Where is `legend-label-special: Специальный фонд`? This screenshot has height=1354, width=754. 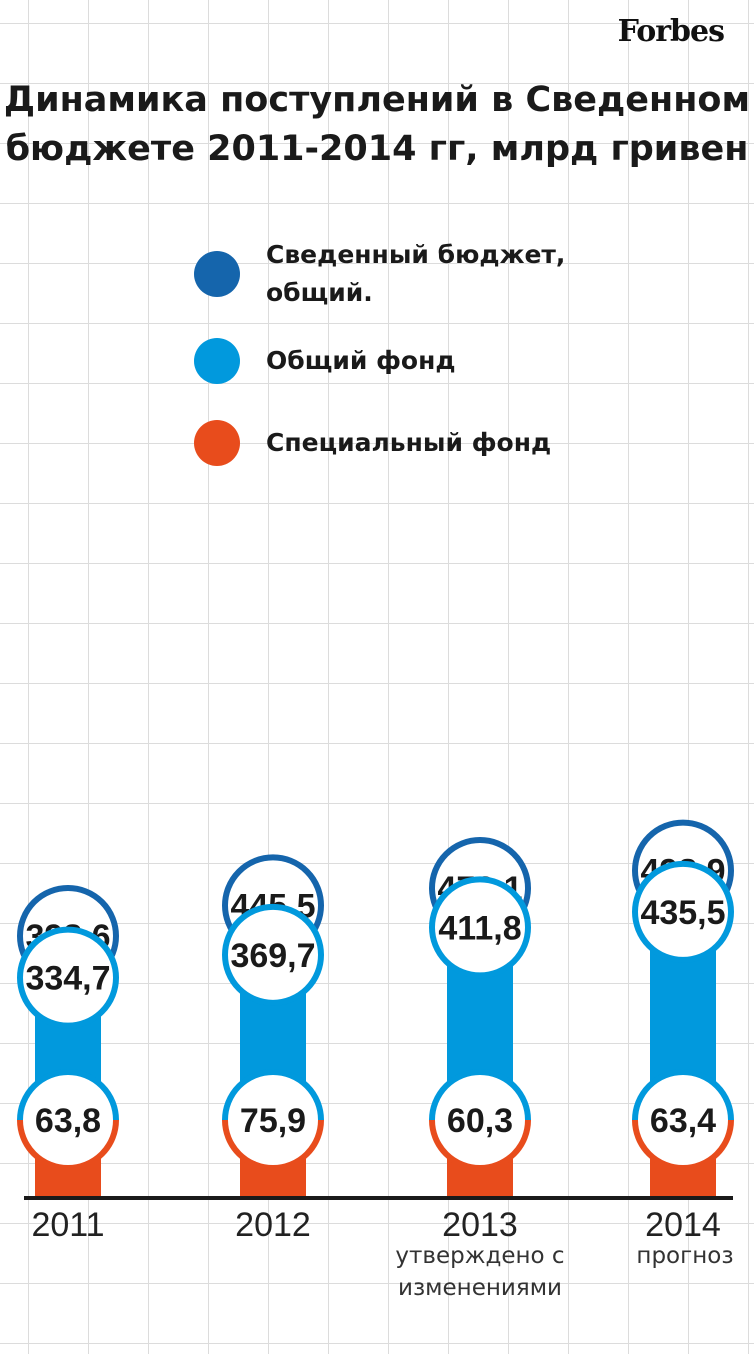 legend-label-special: Специальный фонд is located at coordinates (409, 442).